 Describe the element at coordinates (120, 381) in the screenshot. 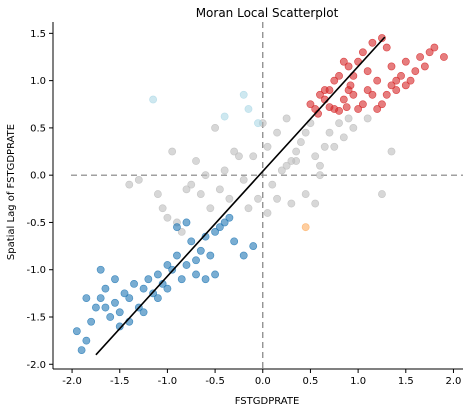

I see `x-tick-label: -1.5` at that location.